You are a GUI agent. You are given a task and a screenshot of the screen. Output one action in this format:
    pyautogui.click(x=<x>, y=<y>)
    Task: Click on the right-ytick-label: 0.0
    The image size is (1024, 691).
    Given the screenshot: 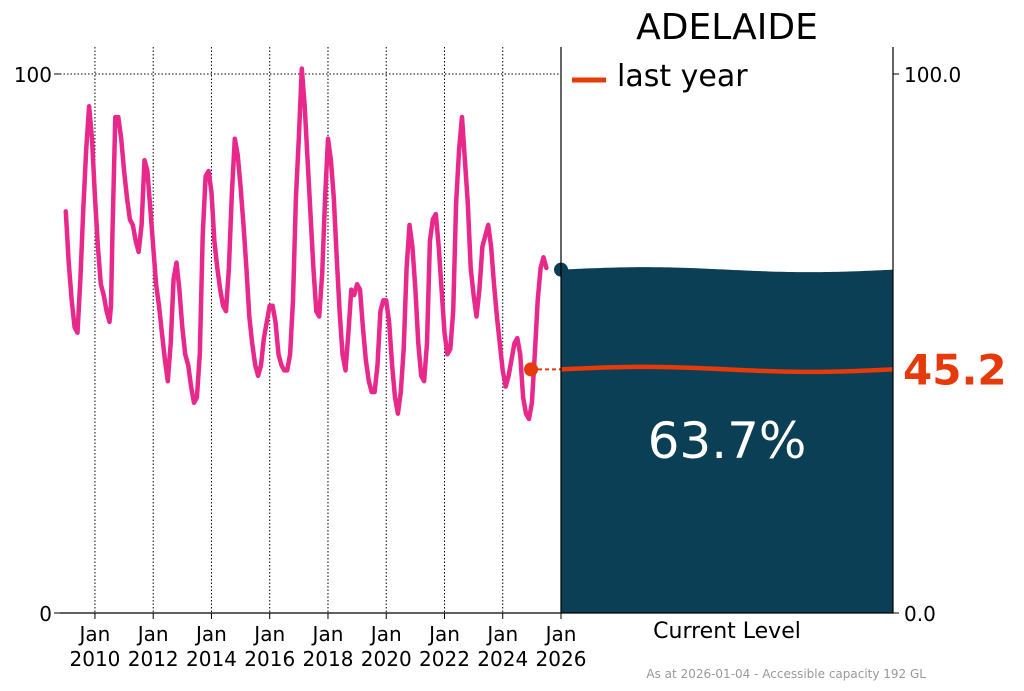 What is the action you would take?
    pyautogui.click(x=920, y=614)
    